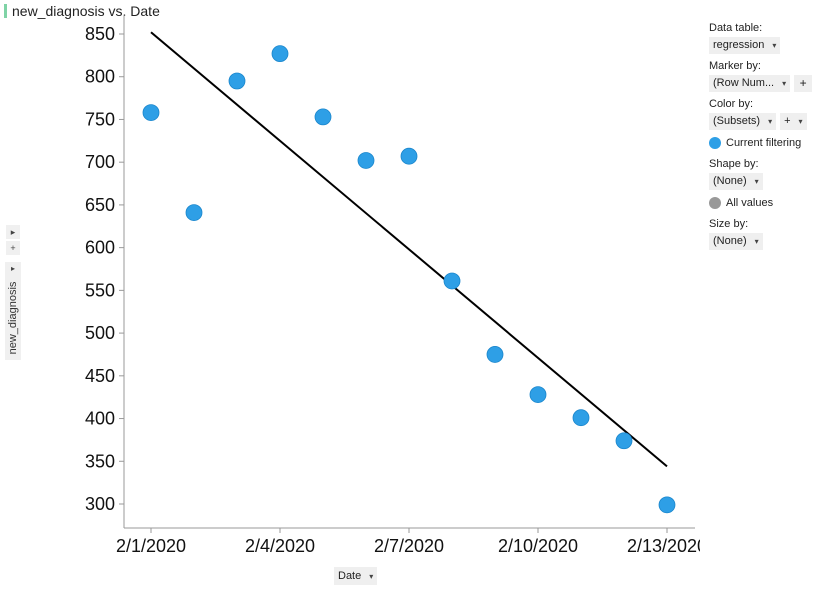 The width and height of the screenshot is (823, 591). What do you see at coordinates (100, 119) in the screenshot?
I see `y-tick-label: 750` at bounding box center [100, 119].